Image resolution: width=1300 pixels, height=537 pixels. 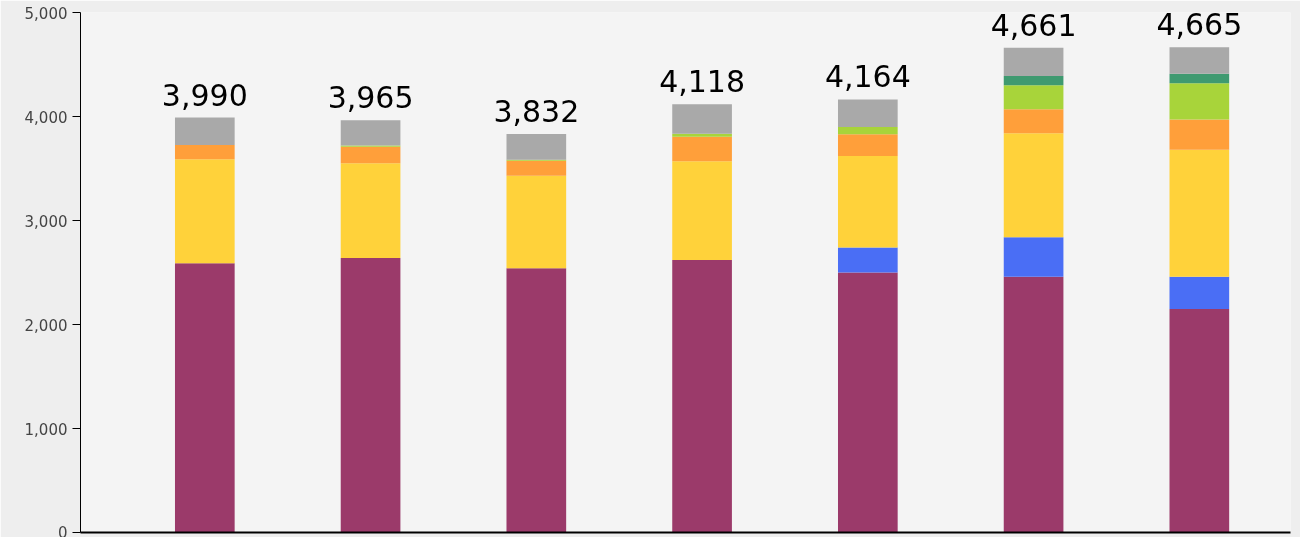 I want to click on y-tick-label: 5,000, so click(x=46, y=13).